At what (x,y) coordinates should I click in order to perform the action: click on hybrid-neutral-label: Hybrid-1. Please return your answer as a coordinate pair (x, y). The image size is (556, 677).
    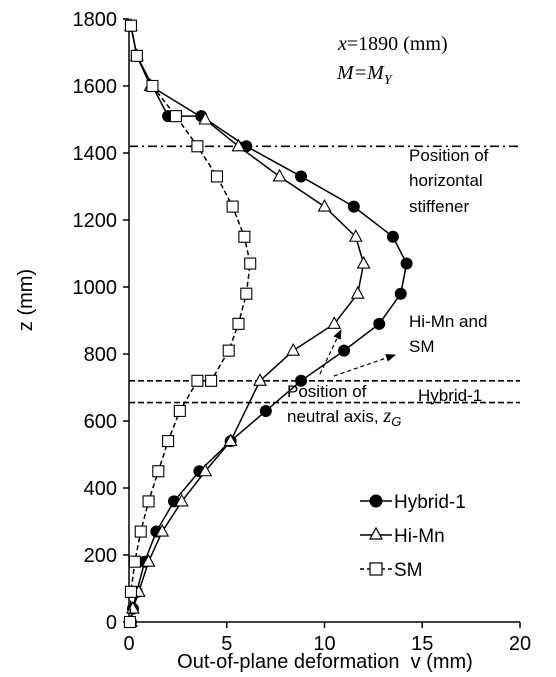
    Looking at the image, I should click on (450, 395).